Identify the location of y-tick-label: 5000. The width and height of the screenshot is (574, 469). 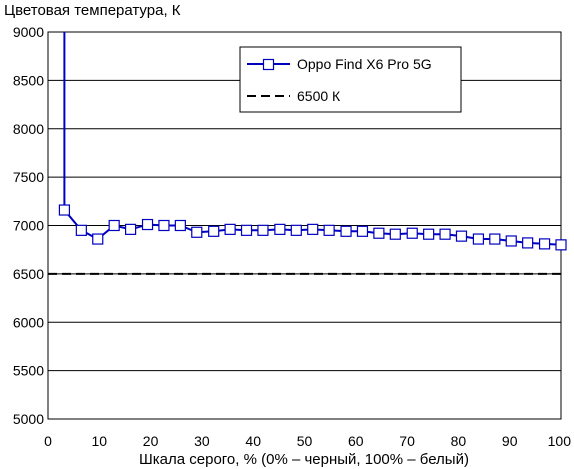
(28, 419).